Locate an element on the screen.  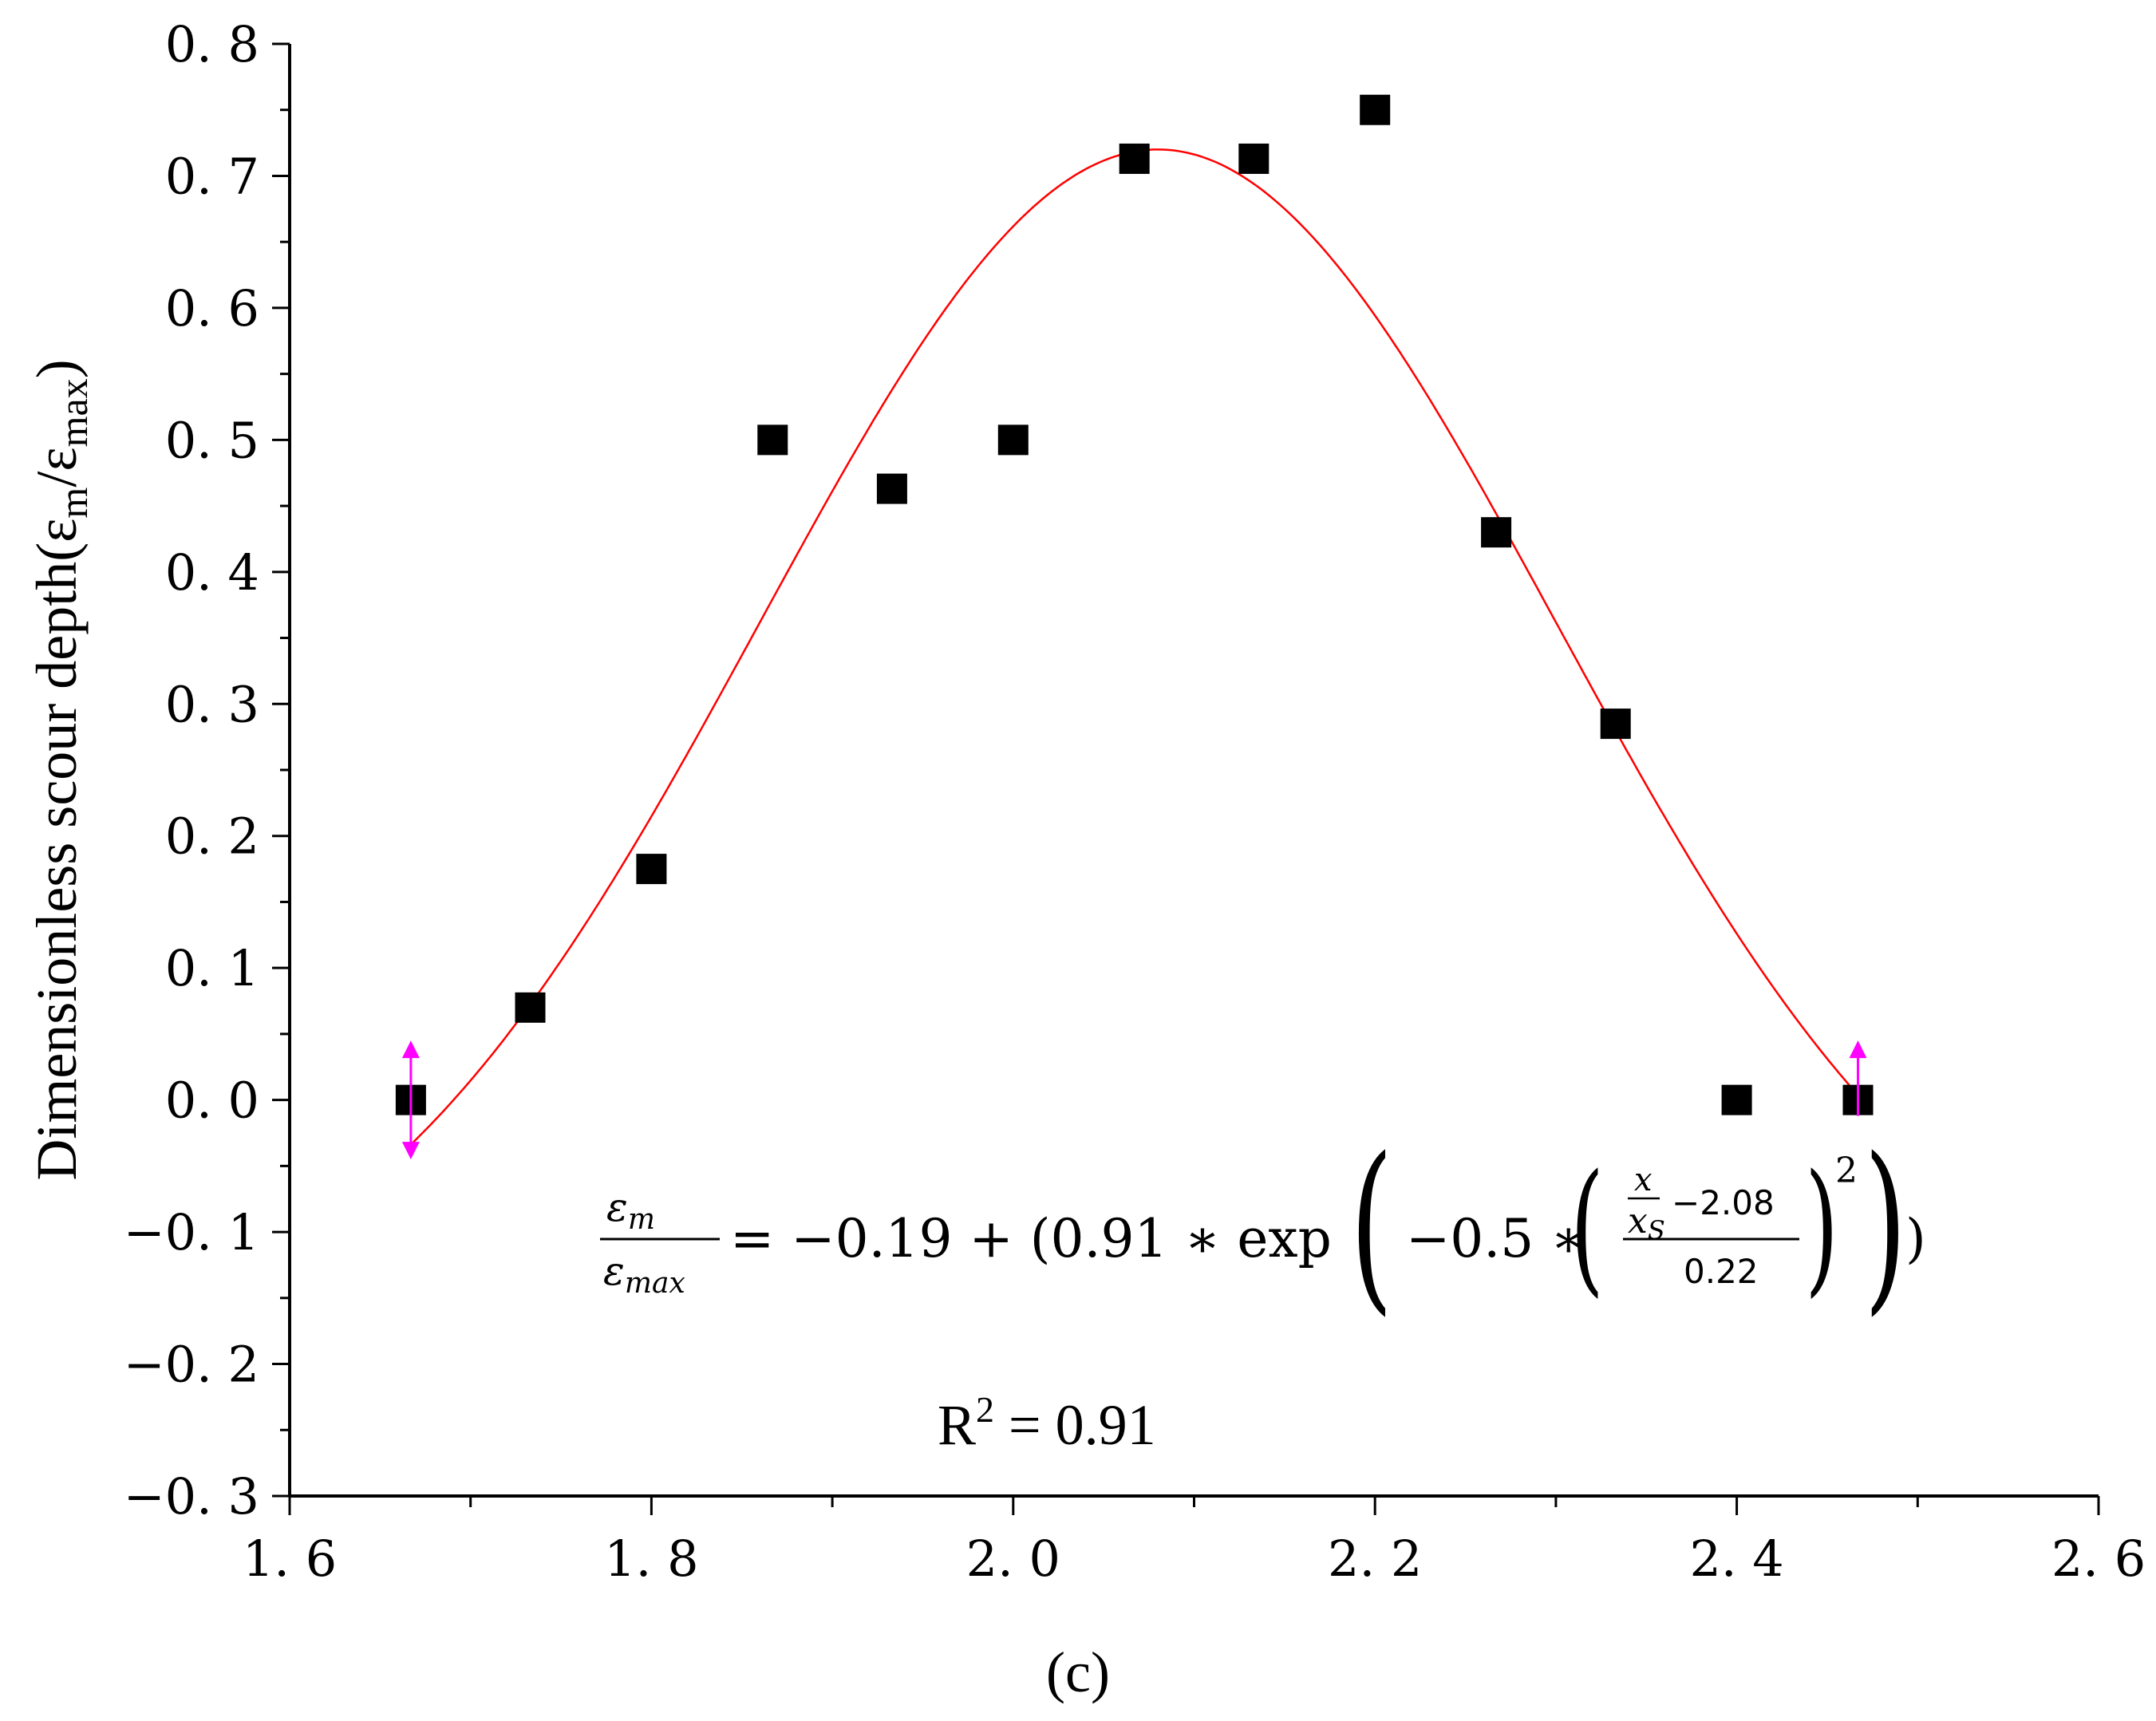
y-axis-label: Dimensionless scour depth(εm/εmax) is located at coordinates (60, 770).